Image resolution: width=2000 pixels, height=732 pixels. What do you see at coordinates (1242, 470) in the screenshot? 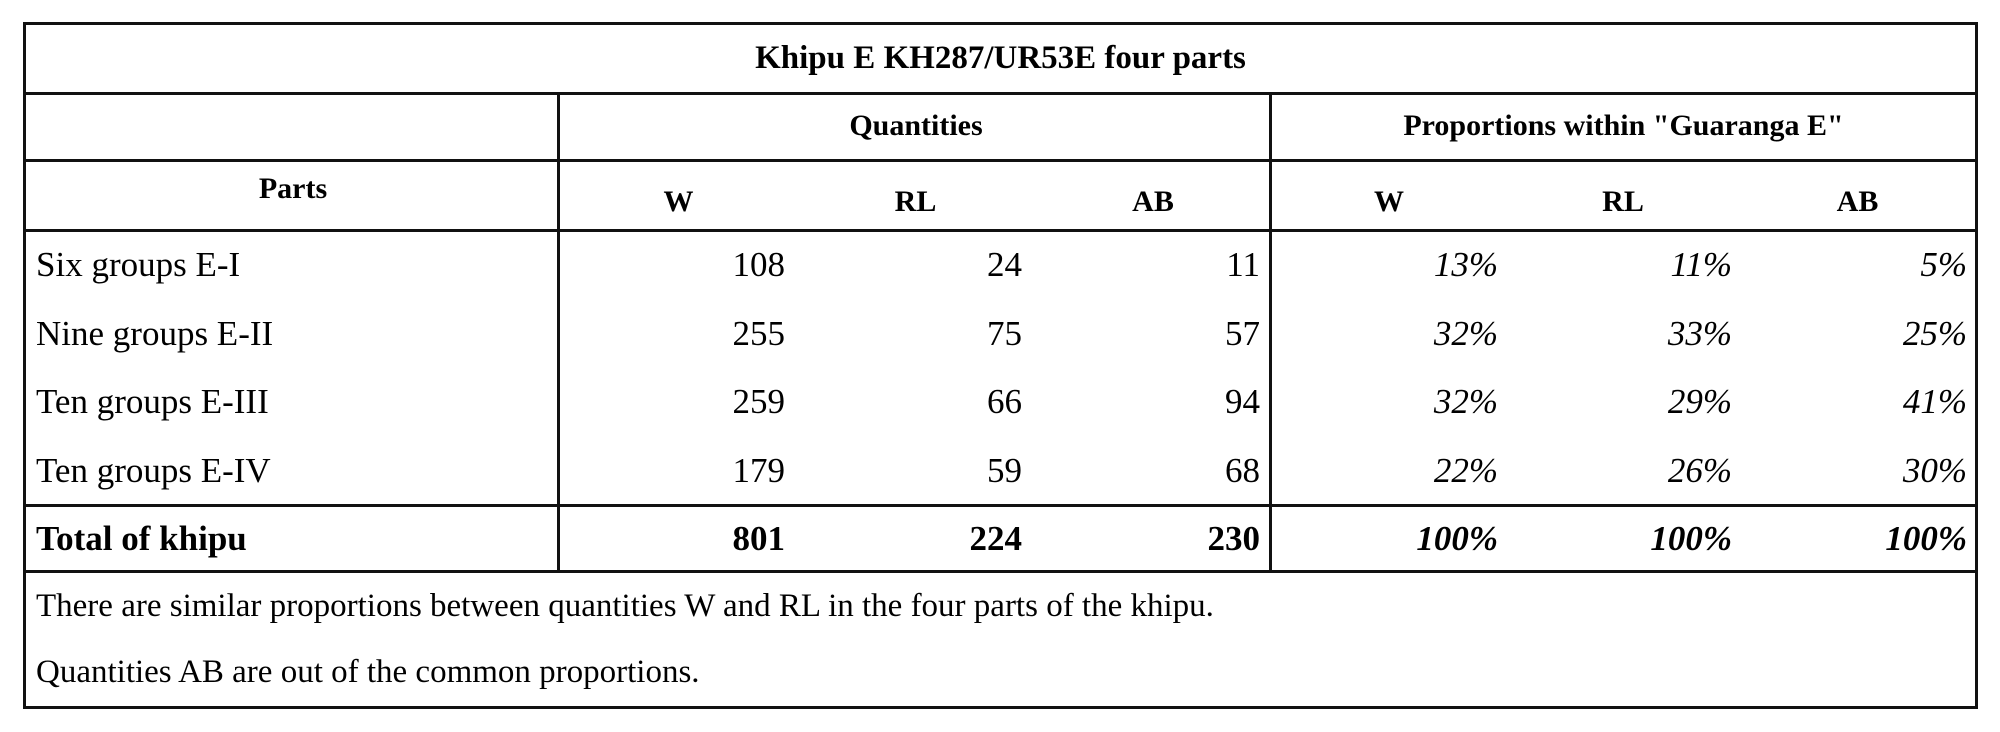
I see `quantity-cell: 68` at bounding box center [1242, 470].